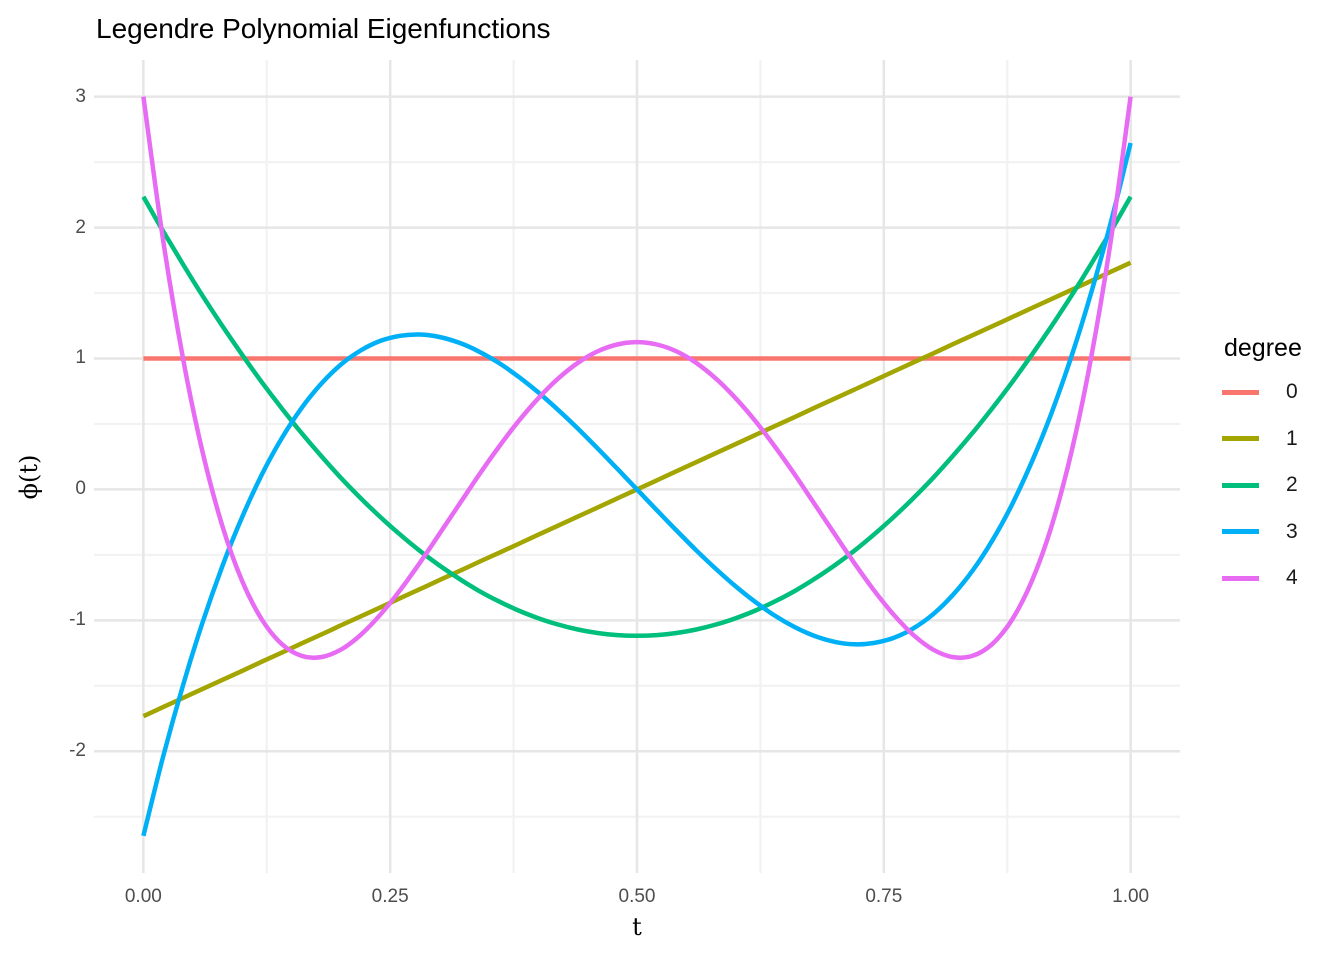 The height and width of the screenshot is (960, 1344). I want to click on y-tick-label: -1, so click(77, 620).